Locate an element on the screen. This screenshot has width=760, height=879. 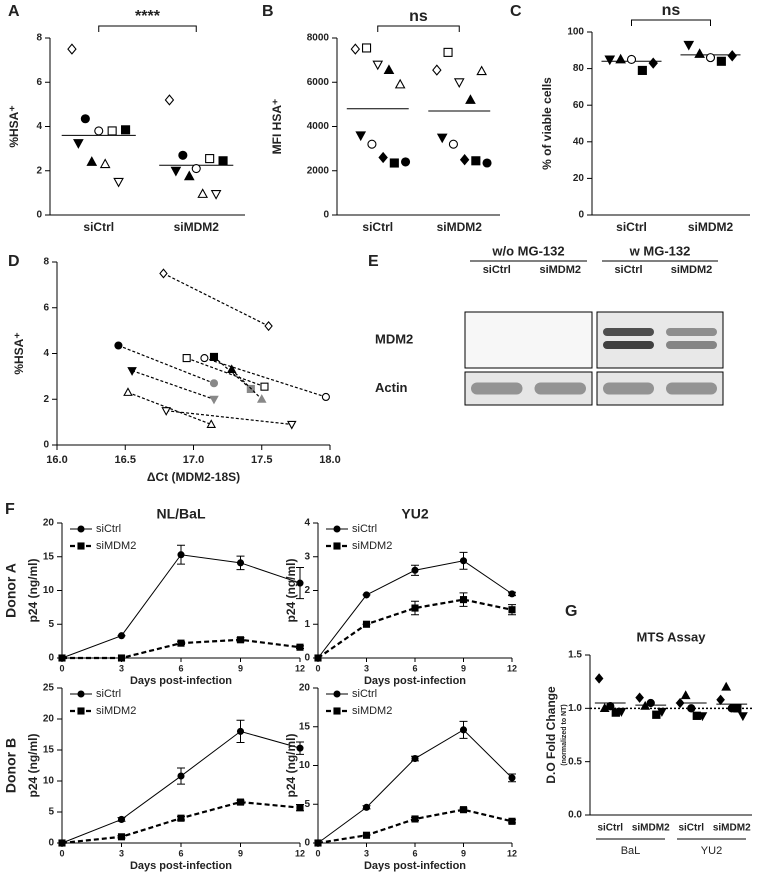
y-tick-label: 10 is located at coordinates (49, 781).